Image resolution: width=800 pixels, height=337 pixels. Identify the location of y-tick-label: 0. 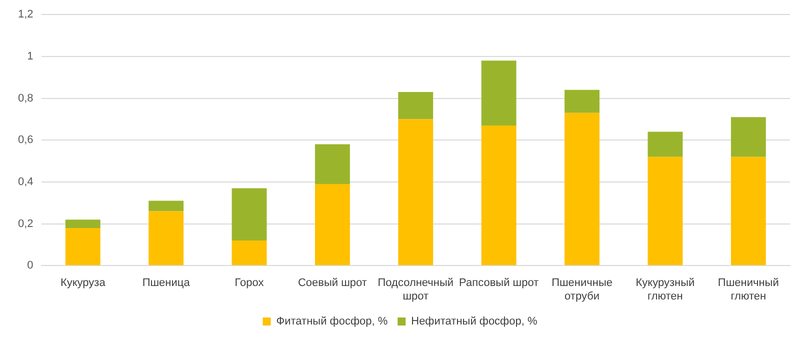
(30, 266).